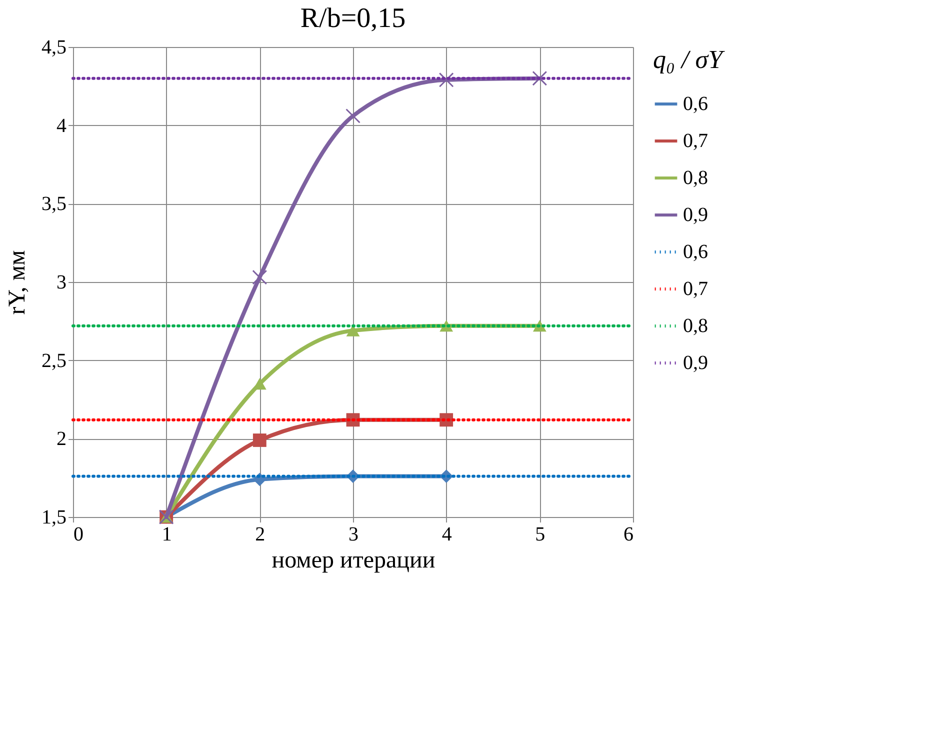 Image resolution: width=943 pixels, height=745 pixels. I want to click on y-tick-label: 4,5, so click(54, 47).